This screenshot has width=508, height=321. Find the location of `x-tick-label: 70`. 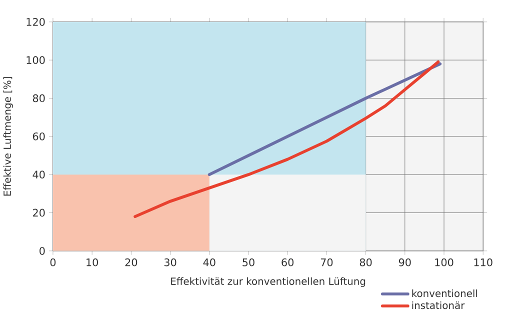

x-tick-label: 70 is located at coordinates (326, 262).